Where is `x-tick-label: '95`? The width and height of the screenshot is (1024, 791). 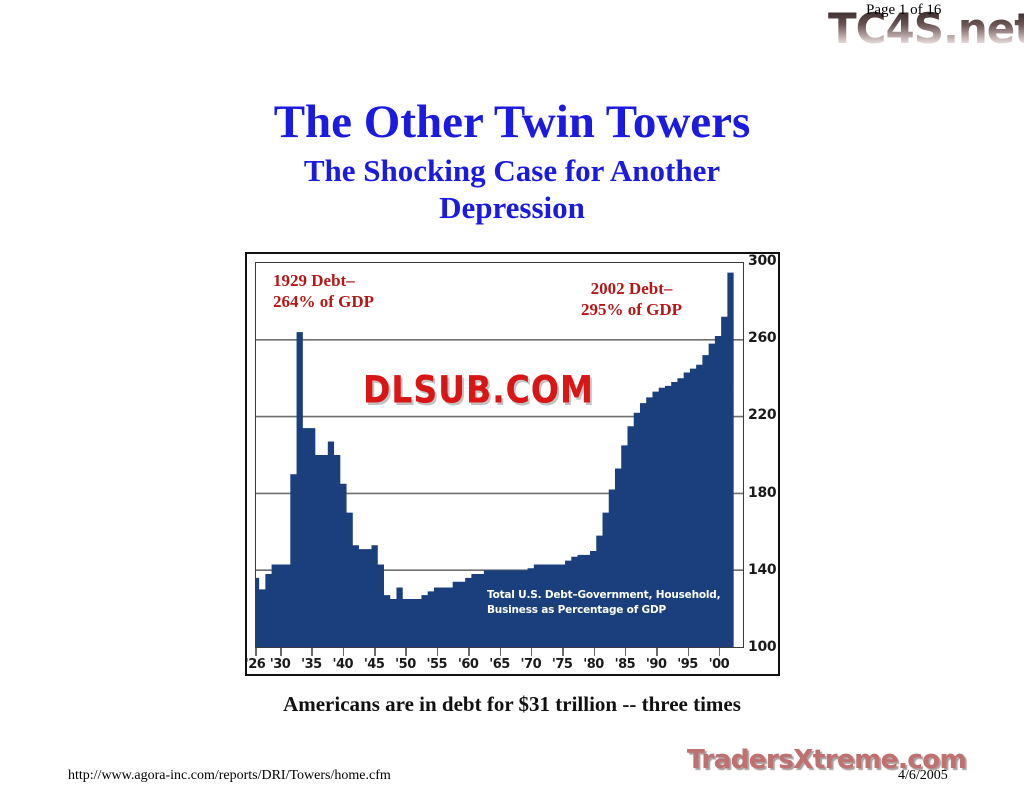 x-tick-label: '95 is located at coordinates (687, 664).